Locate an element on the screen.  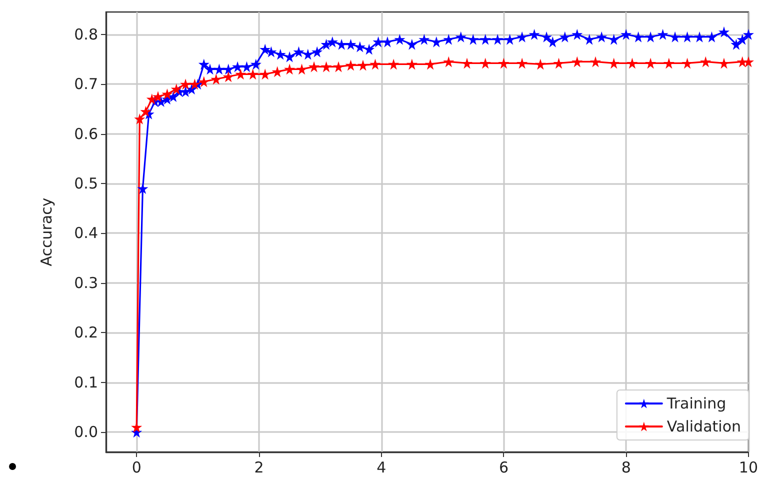
x-tick-label: 4 is located at coordinates (381, 467).